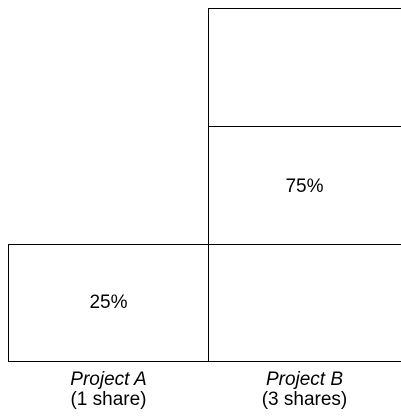  What do you see at coordinates (304, 303) in the screenshot?
I see `project-b-share-box-bottom` at bounding box center [304, 303].